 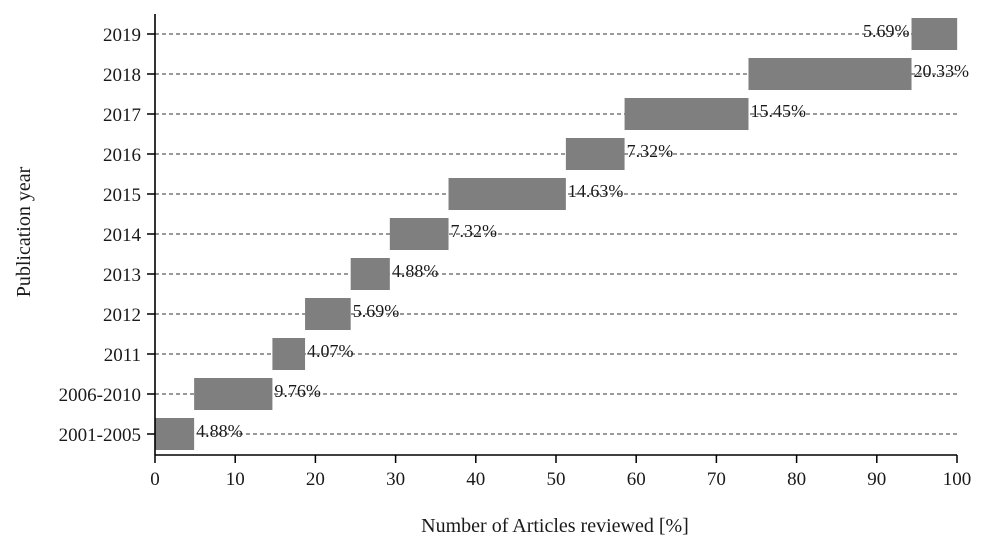 I want to click on x-tick-labels: 0 10 20 30 40 50 60 70 80 90 100, so click(x=560, y=472).